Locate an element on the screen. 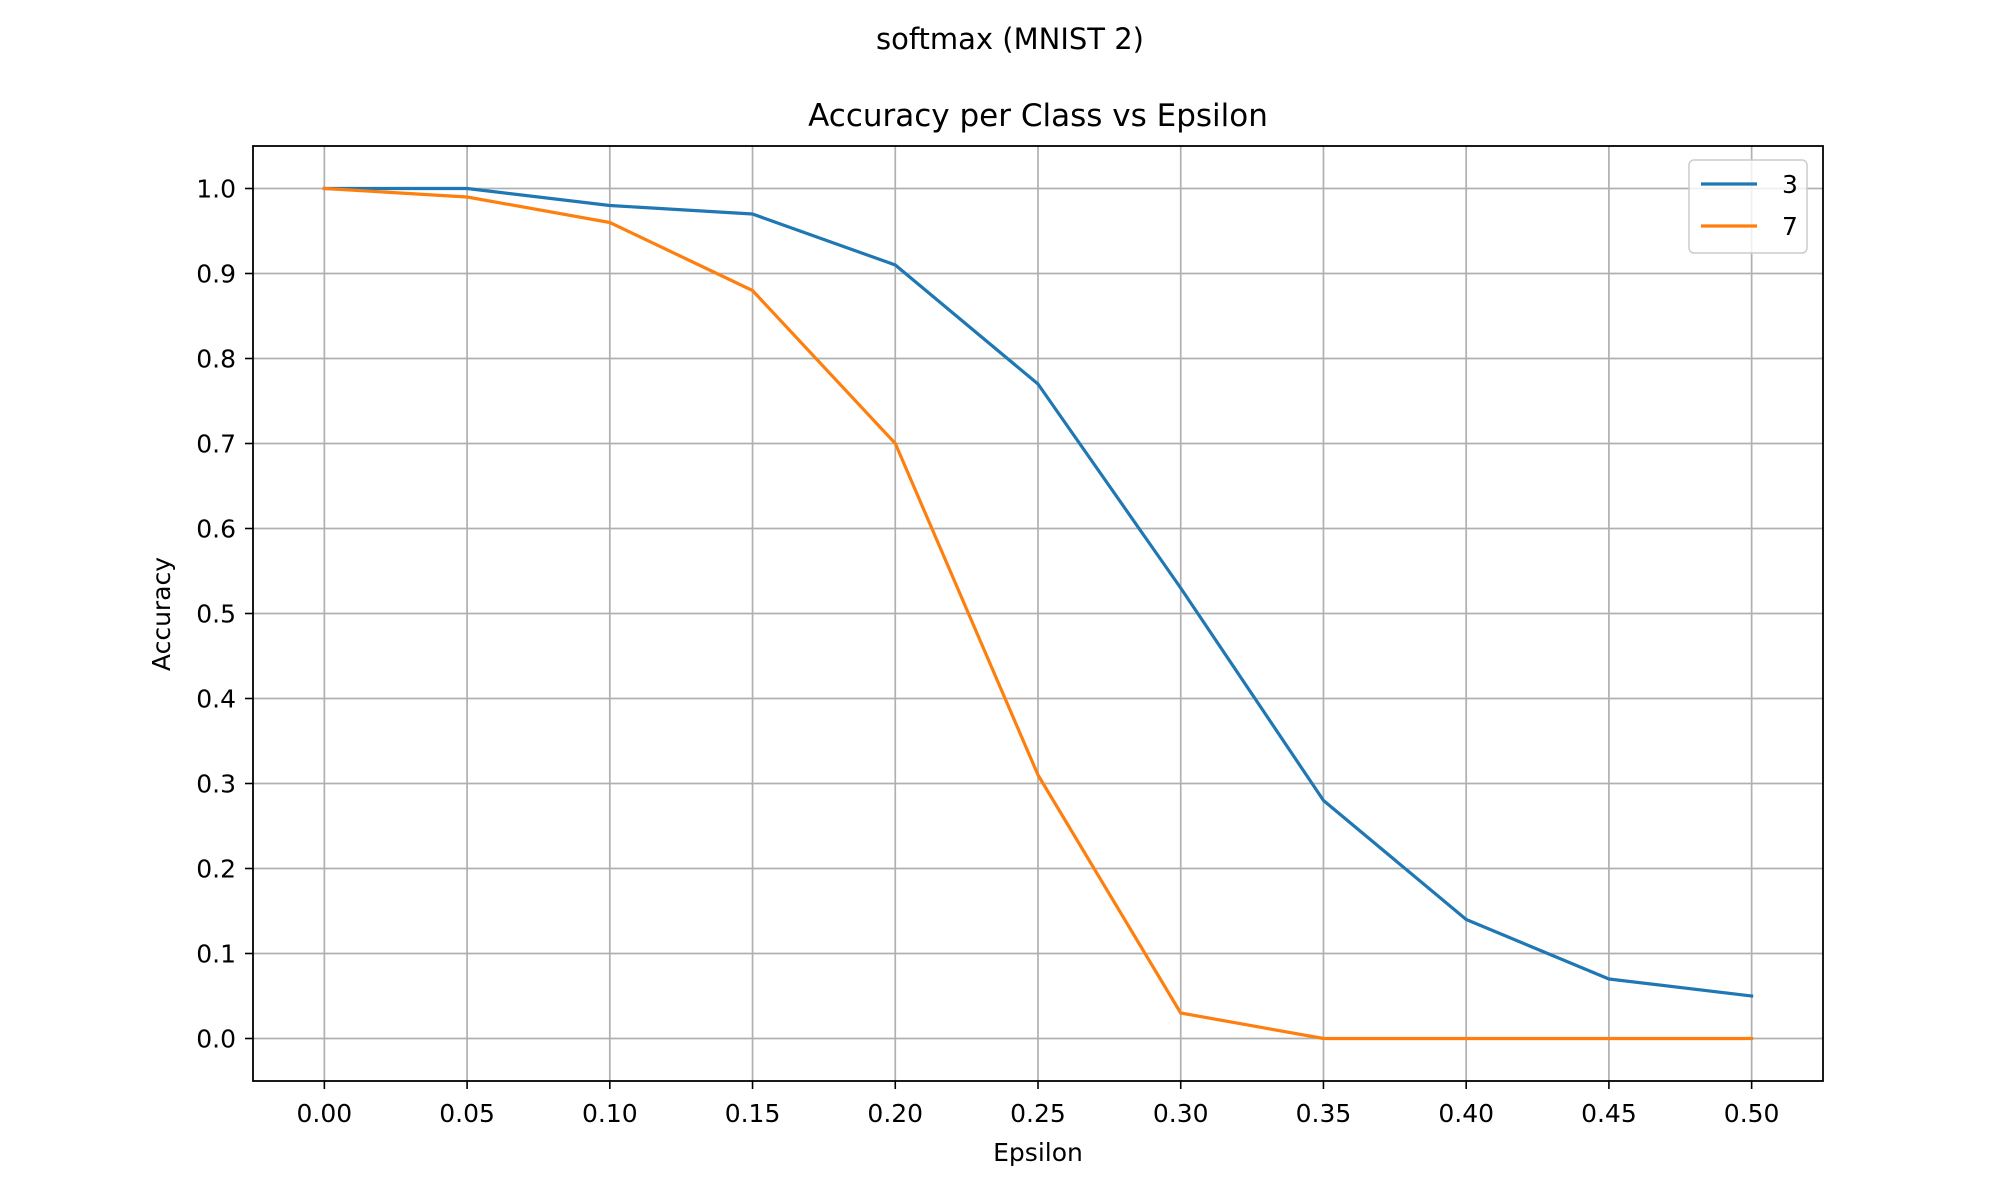  y-tick-label: 0.2 is located at coordinates (216, 869).